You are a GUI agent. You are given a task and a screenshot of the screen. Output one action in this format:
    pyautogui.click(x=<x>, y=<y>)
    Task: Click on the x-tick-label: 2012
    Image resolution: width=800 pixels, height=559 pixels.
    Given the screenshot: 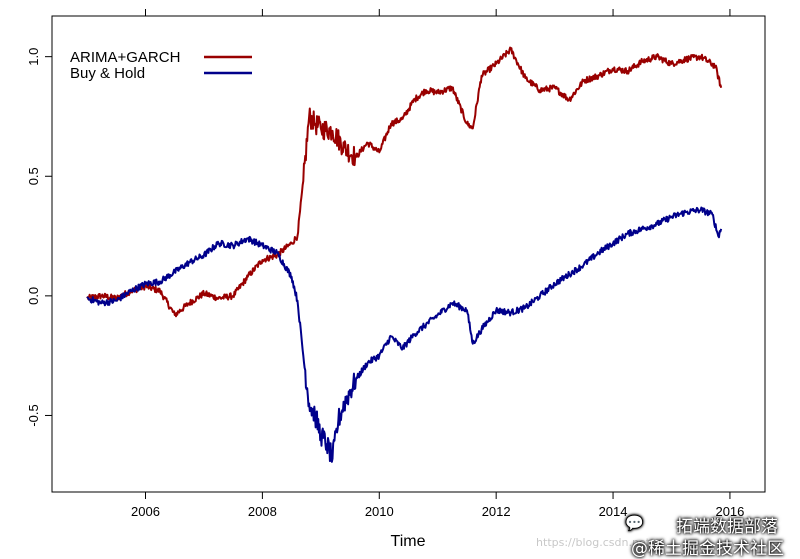 What is the action you would take?
    pyautogui.click(x=496, y=511)
    